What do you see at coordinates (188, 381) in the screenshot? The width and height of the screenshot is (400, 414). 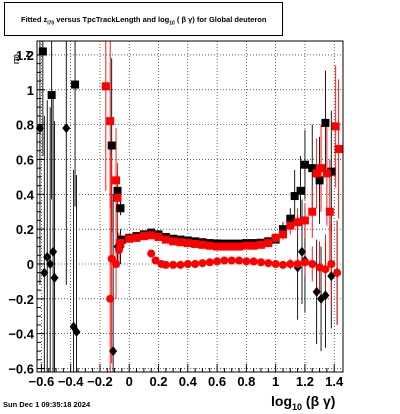 I see `x-tick-label: 0.4` at bounding box center [188, 381].